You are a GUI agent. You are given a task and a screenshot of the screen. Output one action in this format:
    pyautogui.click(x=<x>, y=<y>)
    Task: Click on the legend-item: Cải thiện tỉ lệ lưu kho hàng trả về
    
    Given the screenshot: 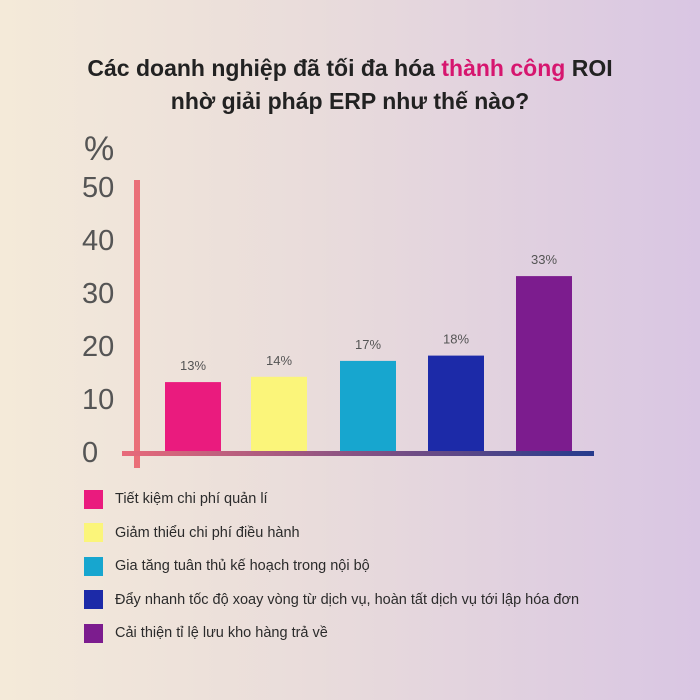 What is the action you would take?
    pyautogui.click(x=331, y=633)
    